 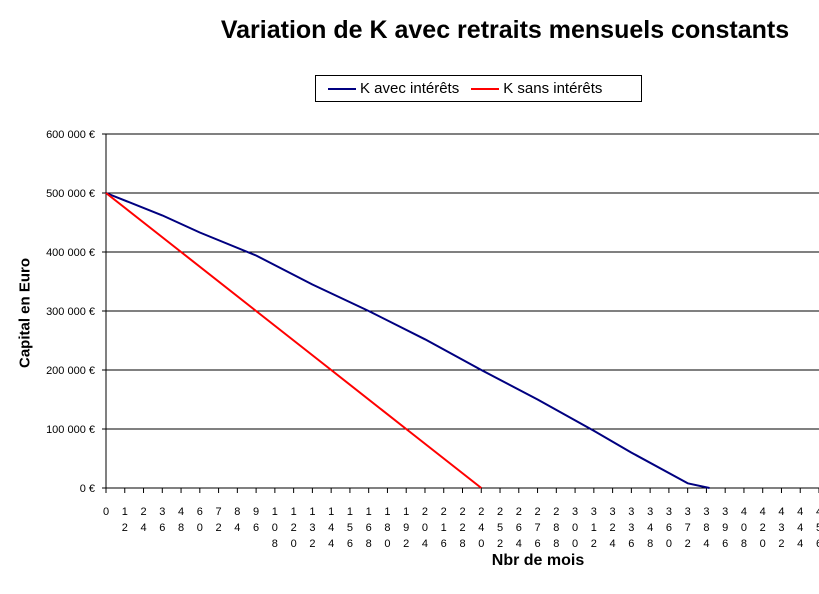 I want to click on y-tick-label: 0 €, so click(x=87, y=489).